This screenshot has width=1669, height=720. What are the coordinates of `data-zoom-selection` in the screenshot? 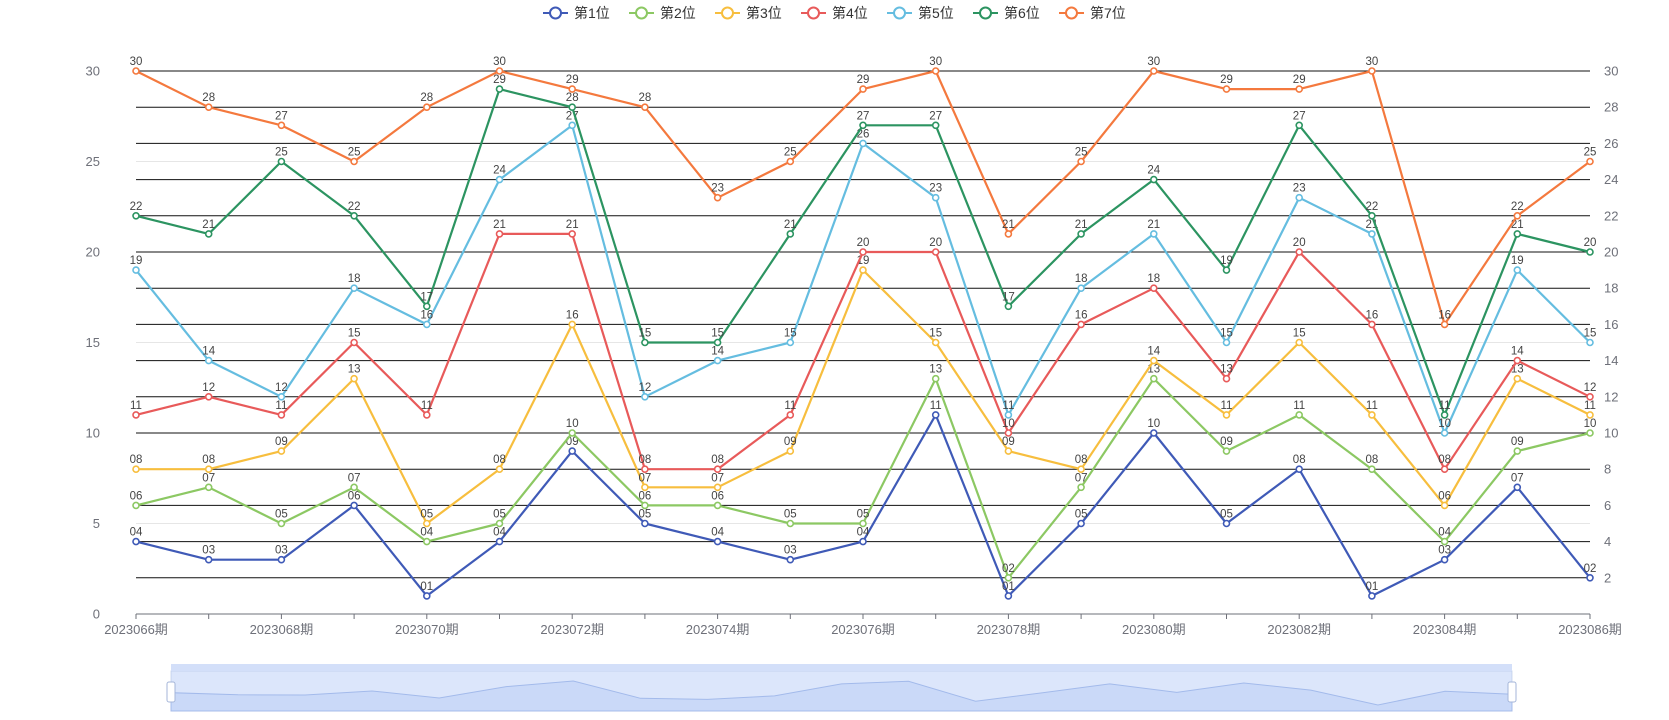 It's located at (841, 691).